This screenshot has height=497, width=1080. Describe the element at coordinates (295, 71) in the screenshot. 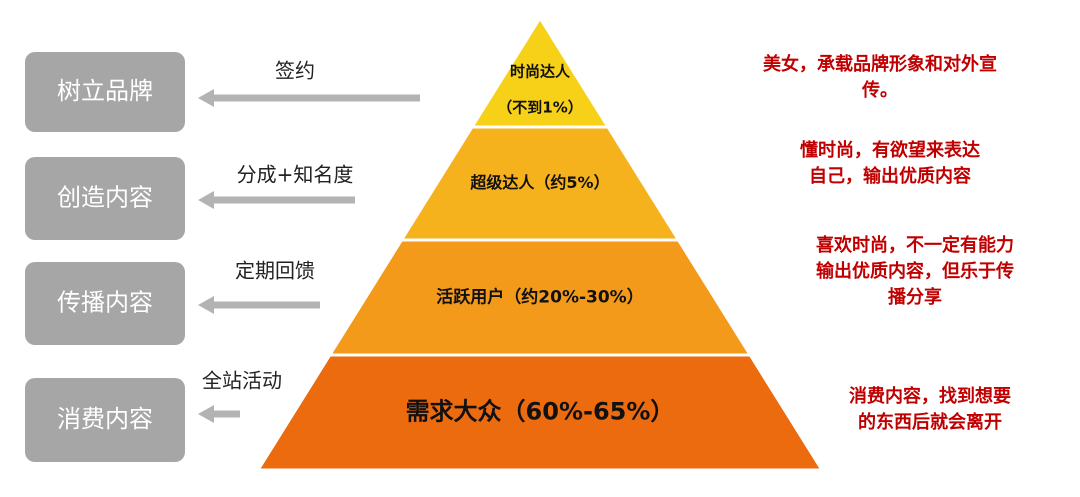

I see `action-label: 签约` at that location.